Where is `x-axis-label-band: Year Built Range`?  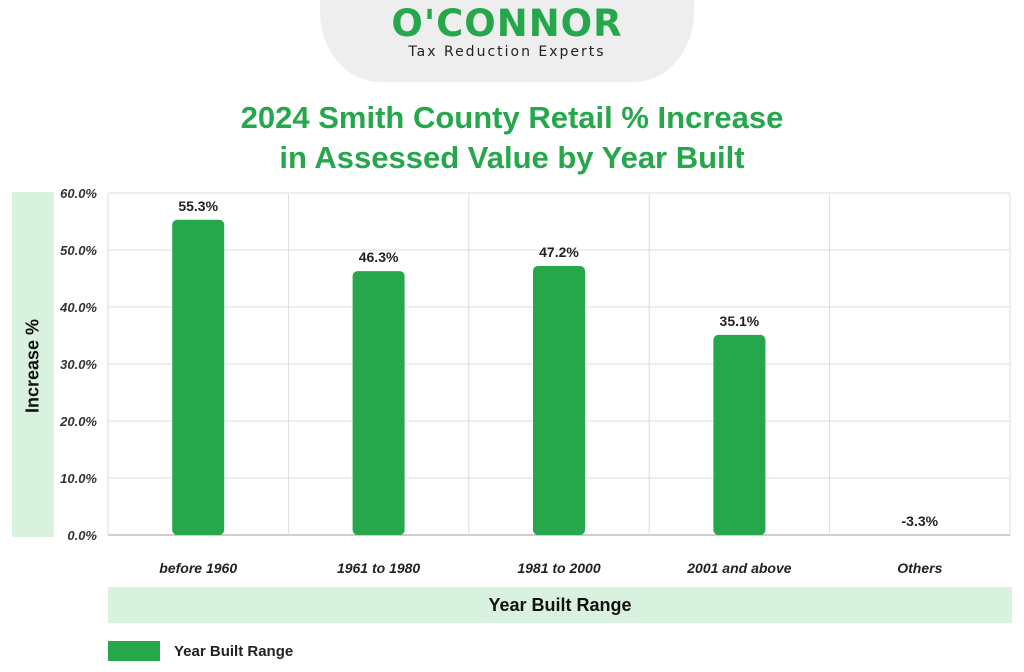 x-axis-label-band: Year Built Range is located at coordinates (560, 605).